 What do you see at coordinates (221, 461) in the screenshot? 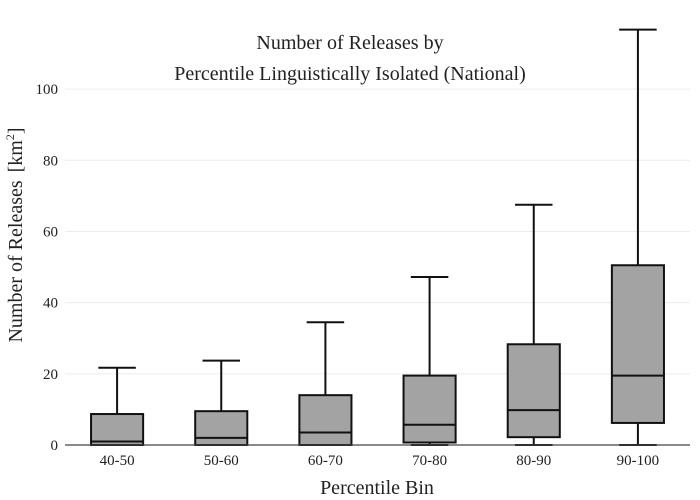
I see `x-tick-label: 50-60` at bounding box center [221, 461].